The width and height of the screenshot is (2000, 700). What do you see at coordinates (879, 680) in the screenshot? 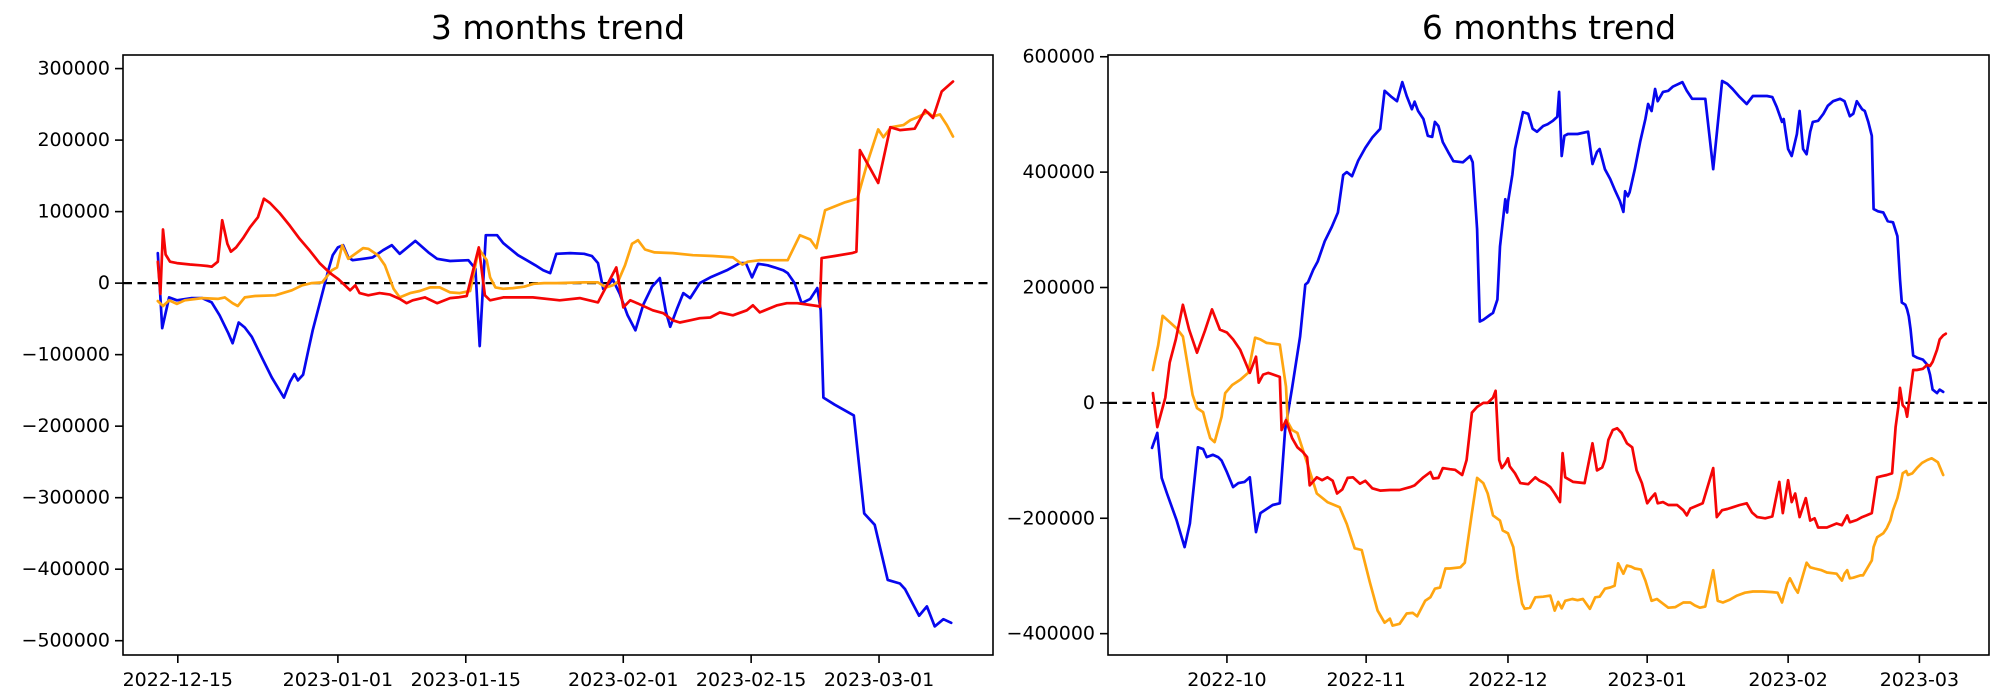
I see `x-tick-label: 2023-03-01` at bounding box center [879, 680].